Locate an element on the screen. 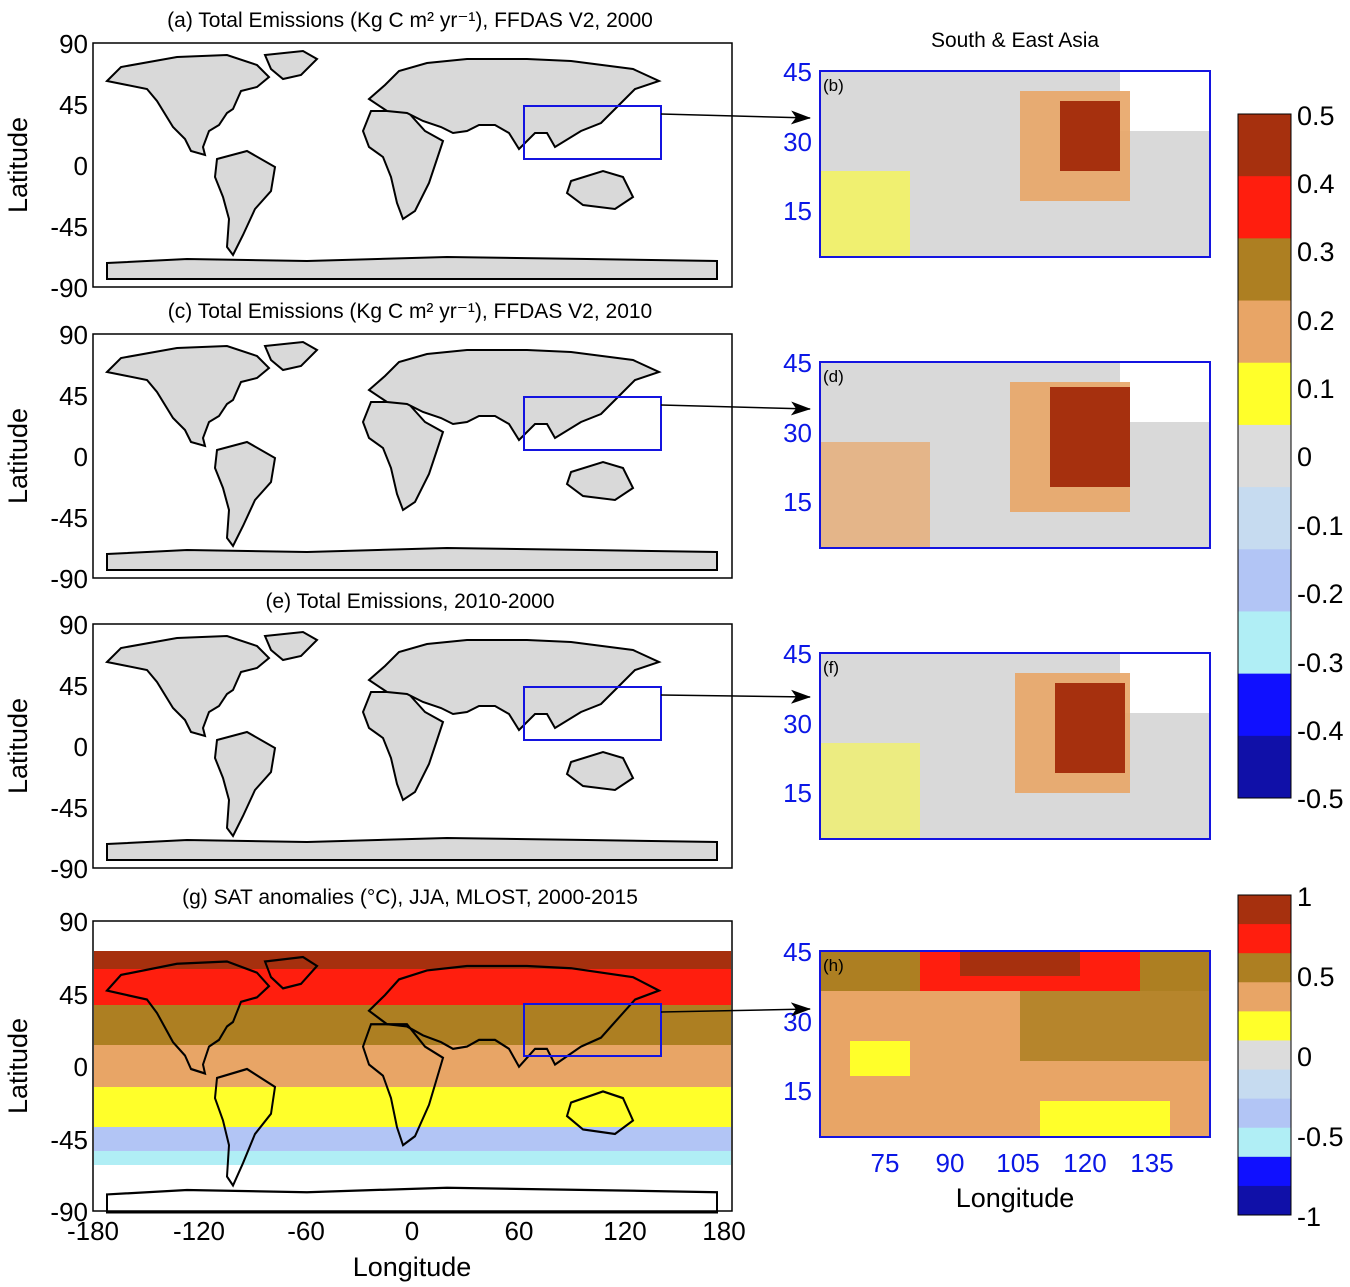  panel-b-asia-map is located at coordinates (1015, 164).